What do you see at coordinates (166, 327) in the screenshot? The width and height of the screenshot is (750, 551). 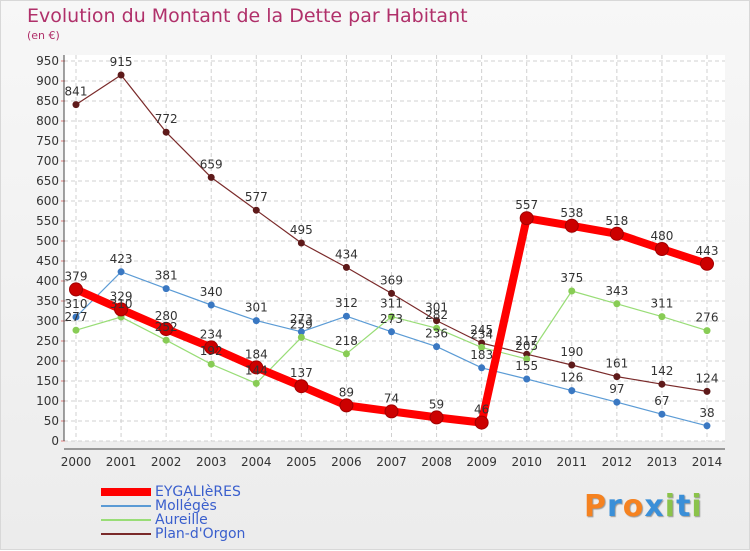 I see `data-label: 252` at bounding box center [166, 327].